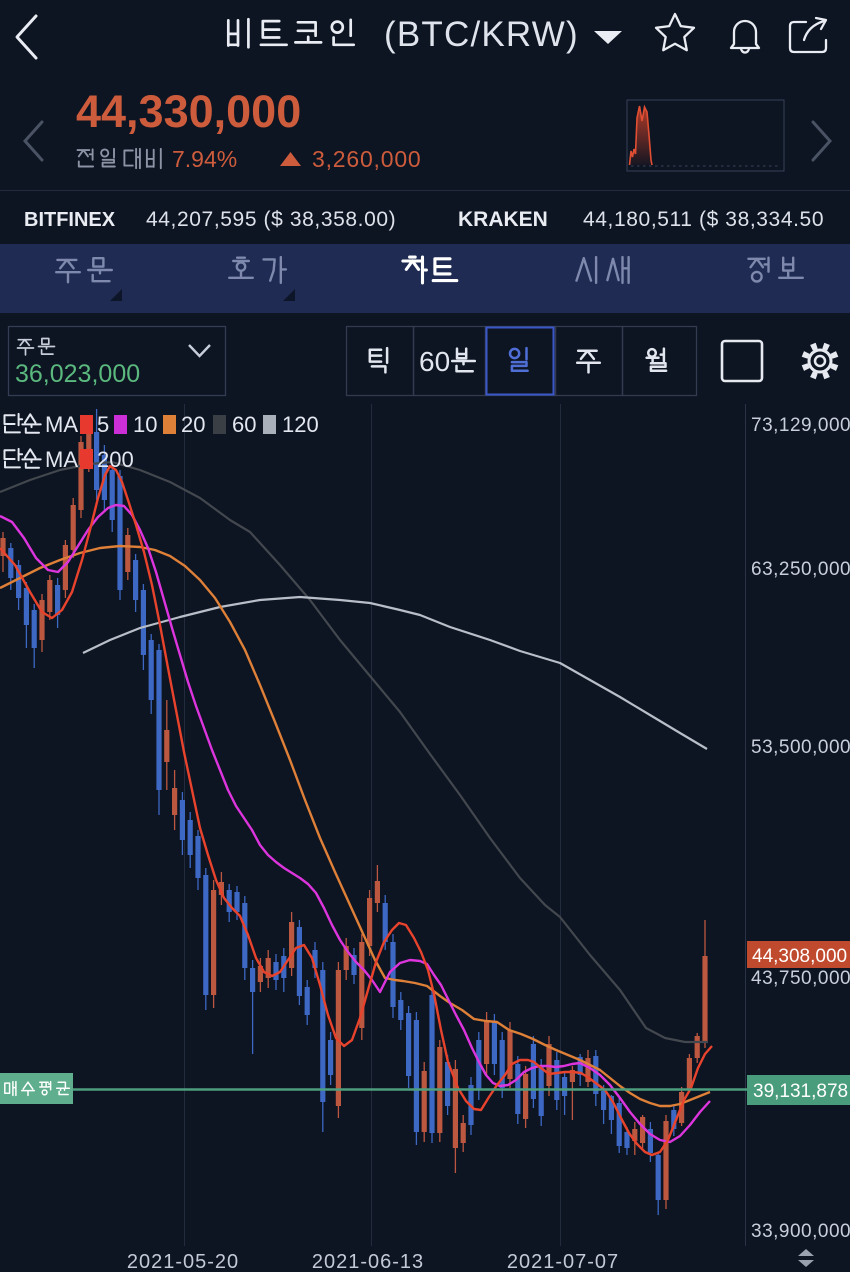  I want to click on svg-text: 7.94%, so click(204, 159).